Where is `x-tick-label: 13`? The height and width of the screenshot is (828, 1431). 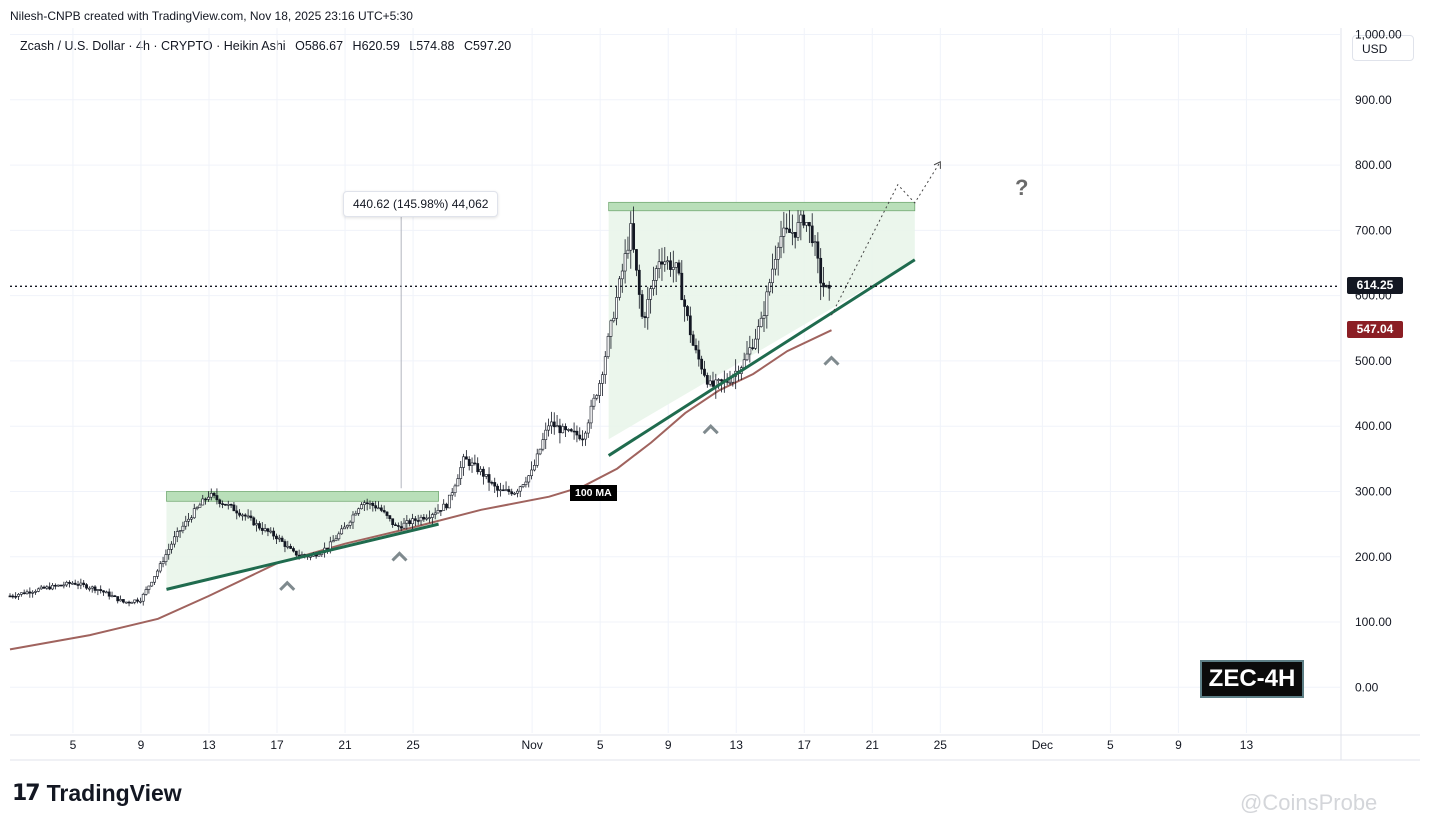 x-tick-label: 13 is located at coordinates (209, 745).